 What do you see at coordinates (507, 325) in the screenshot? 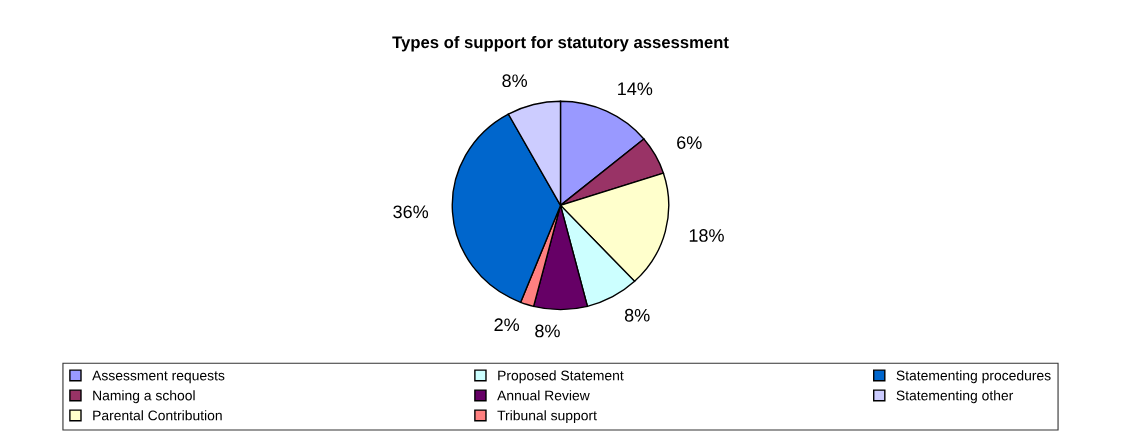
I see `data-label: 2%` at bounding box center [507, 325].